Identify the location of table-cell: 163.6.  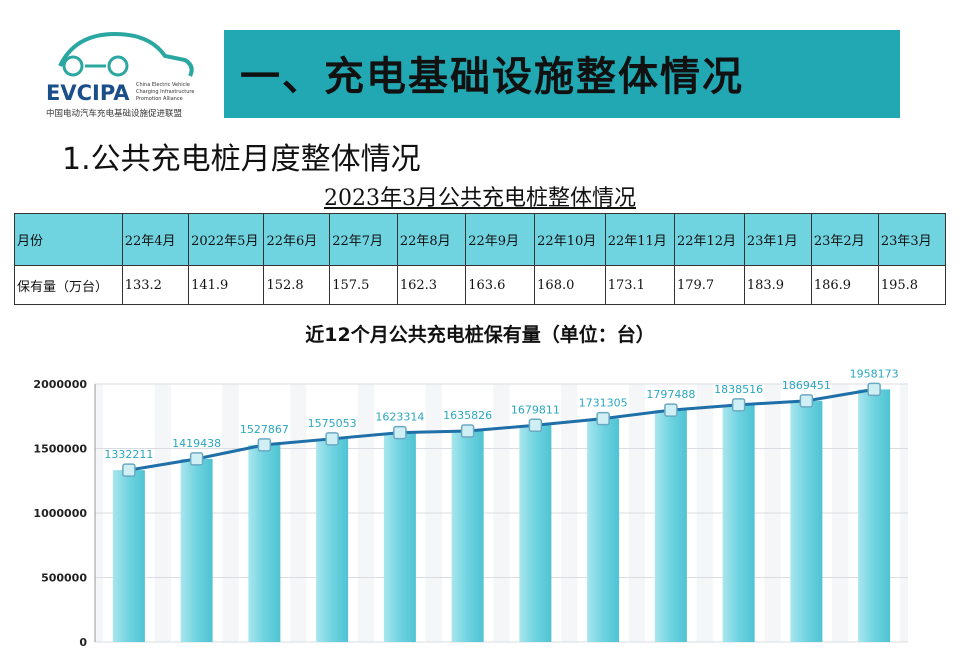
(500, 285).